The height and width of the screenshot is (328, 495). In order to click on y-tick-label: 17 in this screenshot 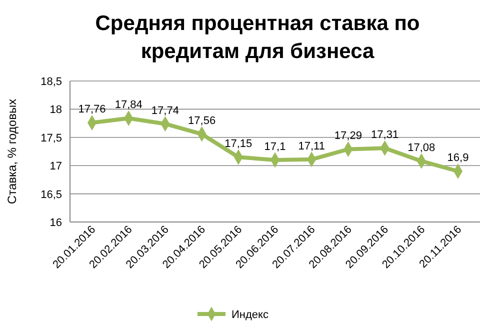, I will do `click(56, 166)`.